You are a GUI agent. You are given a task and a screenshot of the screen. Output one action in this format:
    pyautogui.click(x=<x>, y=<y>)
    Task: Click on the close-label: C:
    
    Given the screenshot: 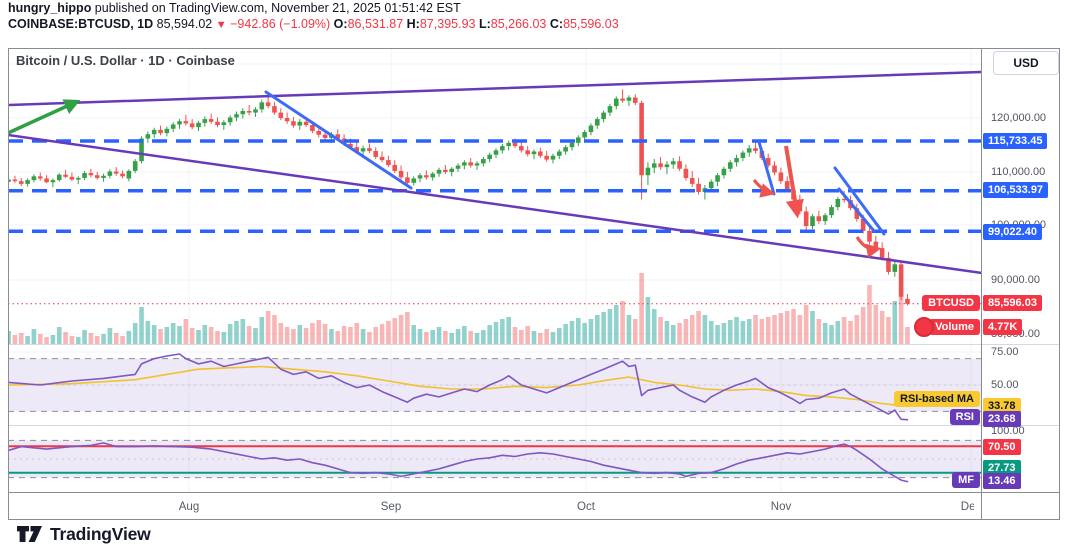 What is the action you would take?
    pyautogui.click(x=556, y=24)
    